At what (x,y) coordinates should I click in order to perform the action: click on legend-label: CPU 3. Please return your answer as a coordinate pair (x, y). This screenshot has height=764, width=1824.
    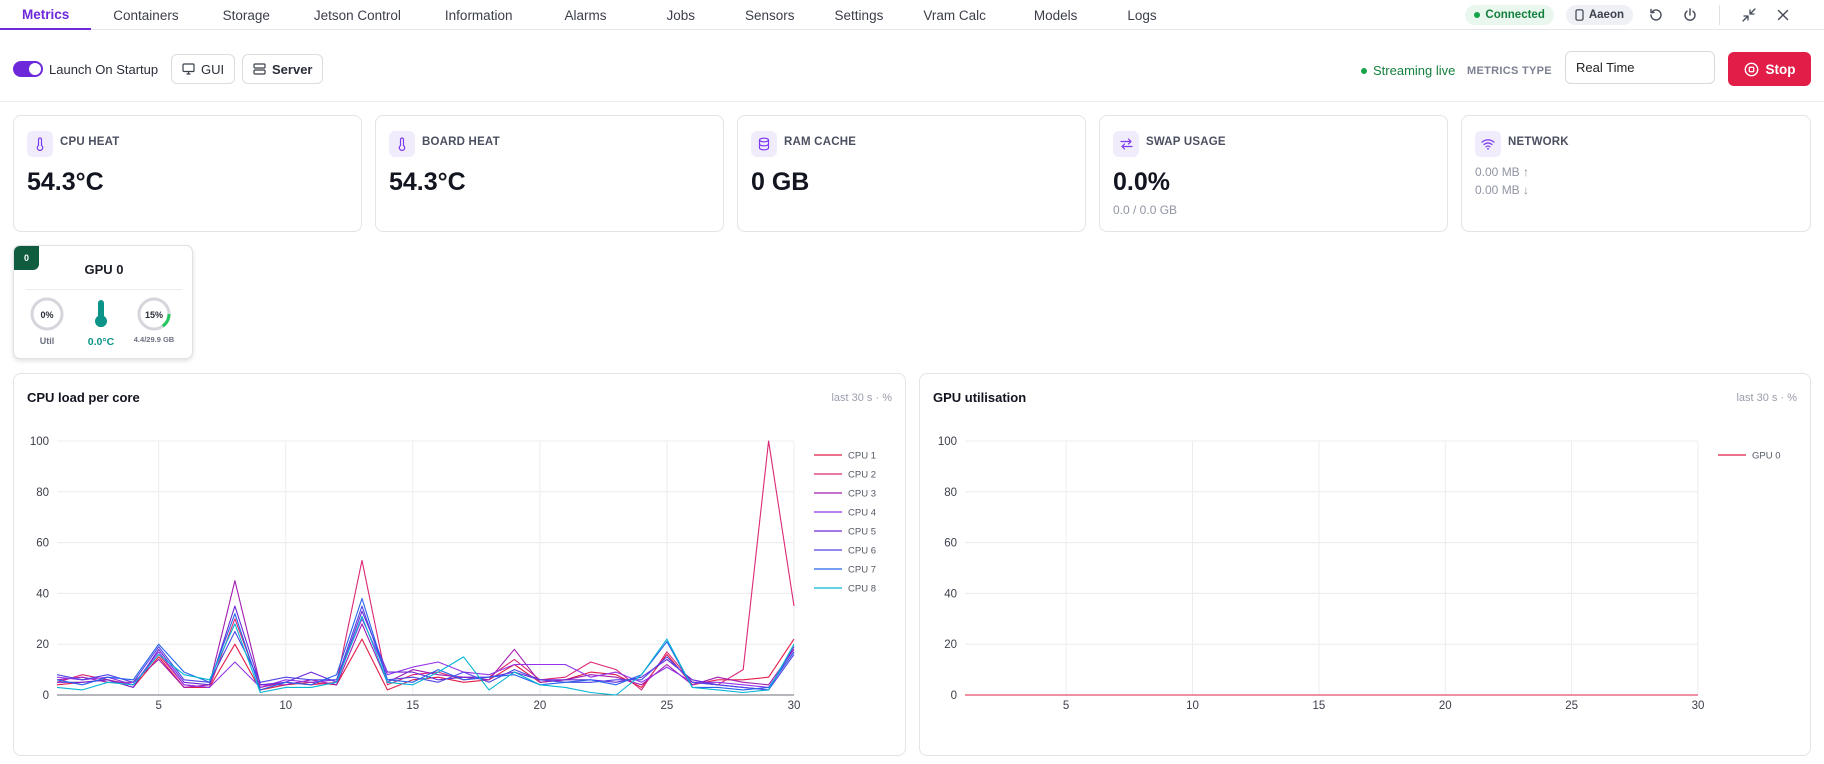
    Looking at the image, I should click on (862, 494).